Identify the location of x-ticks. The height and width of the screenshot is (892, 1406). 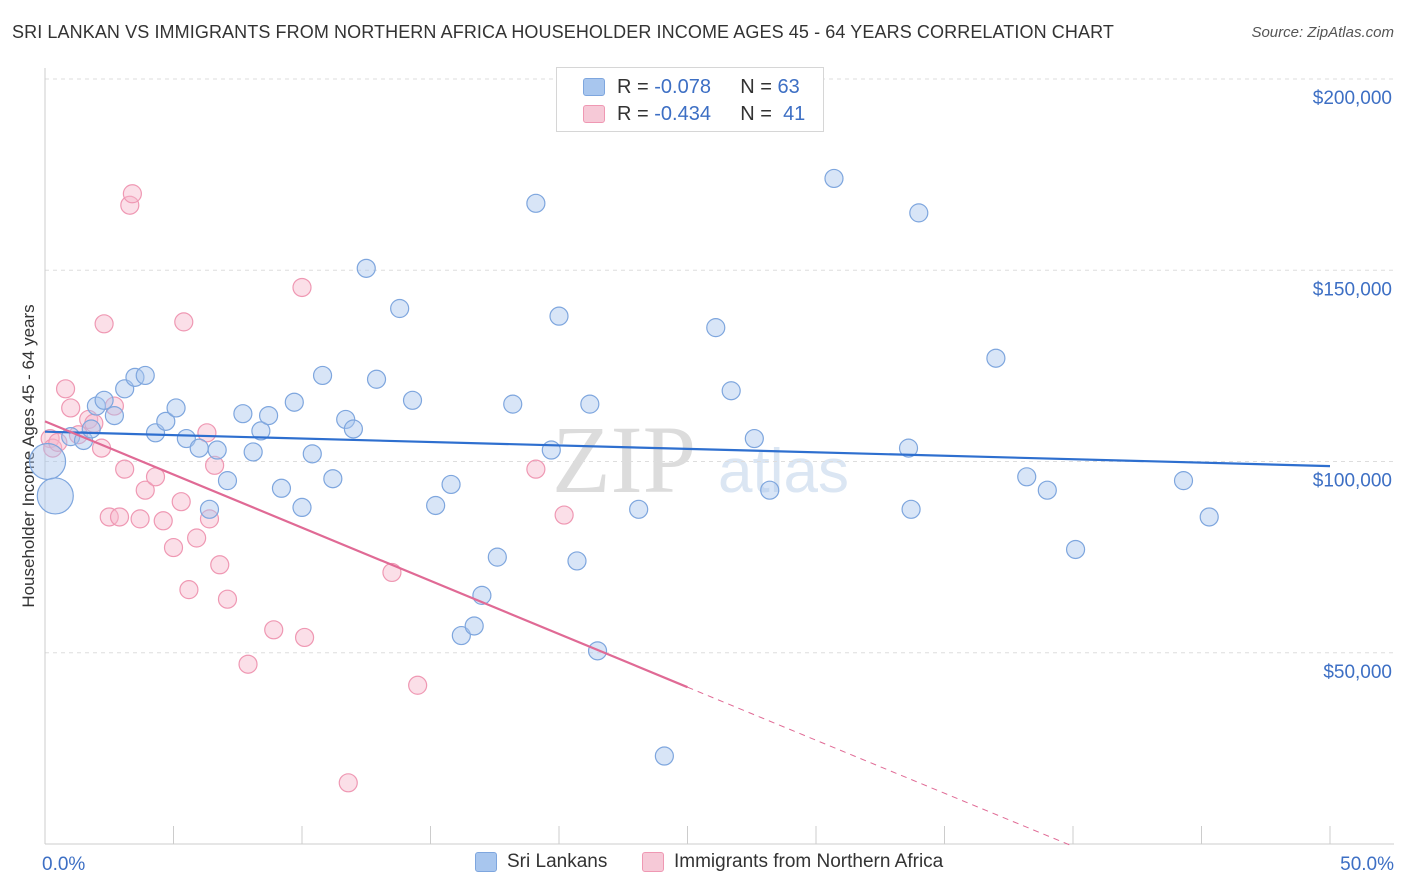
(687, 835).